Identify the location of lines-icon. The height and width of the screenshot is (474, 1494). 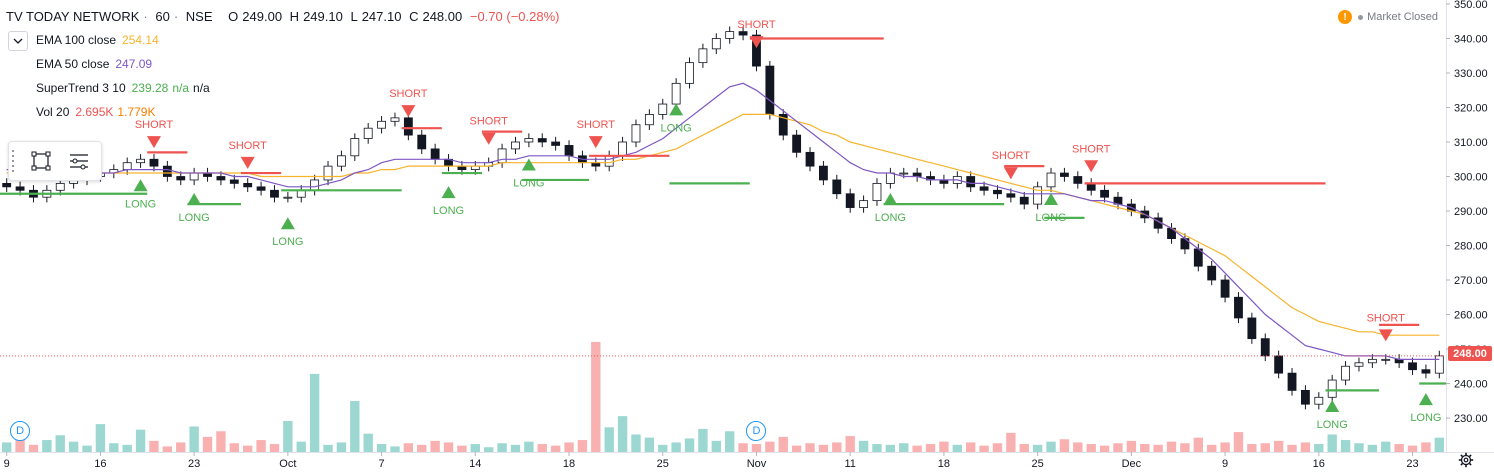
(79, 161).